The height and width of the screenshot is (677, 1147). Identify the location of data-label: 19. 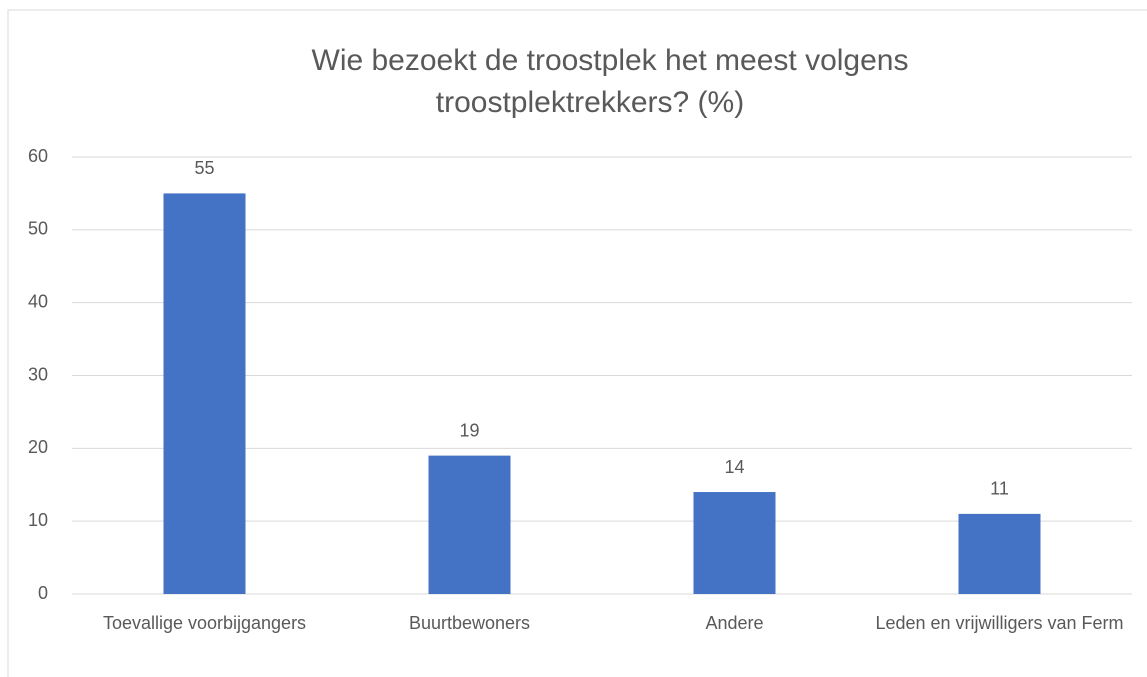
(469, 430).